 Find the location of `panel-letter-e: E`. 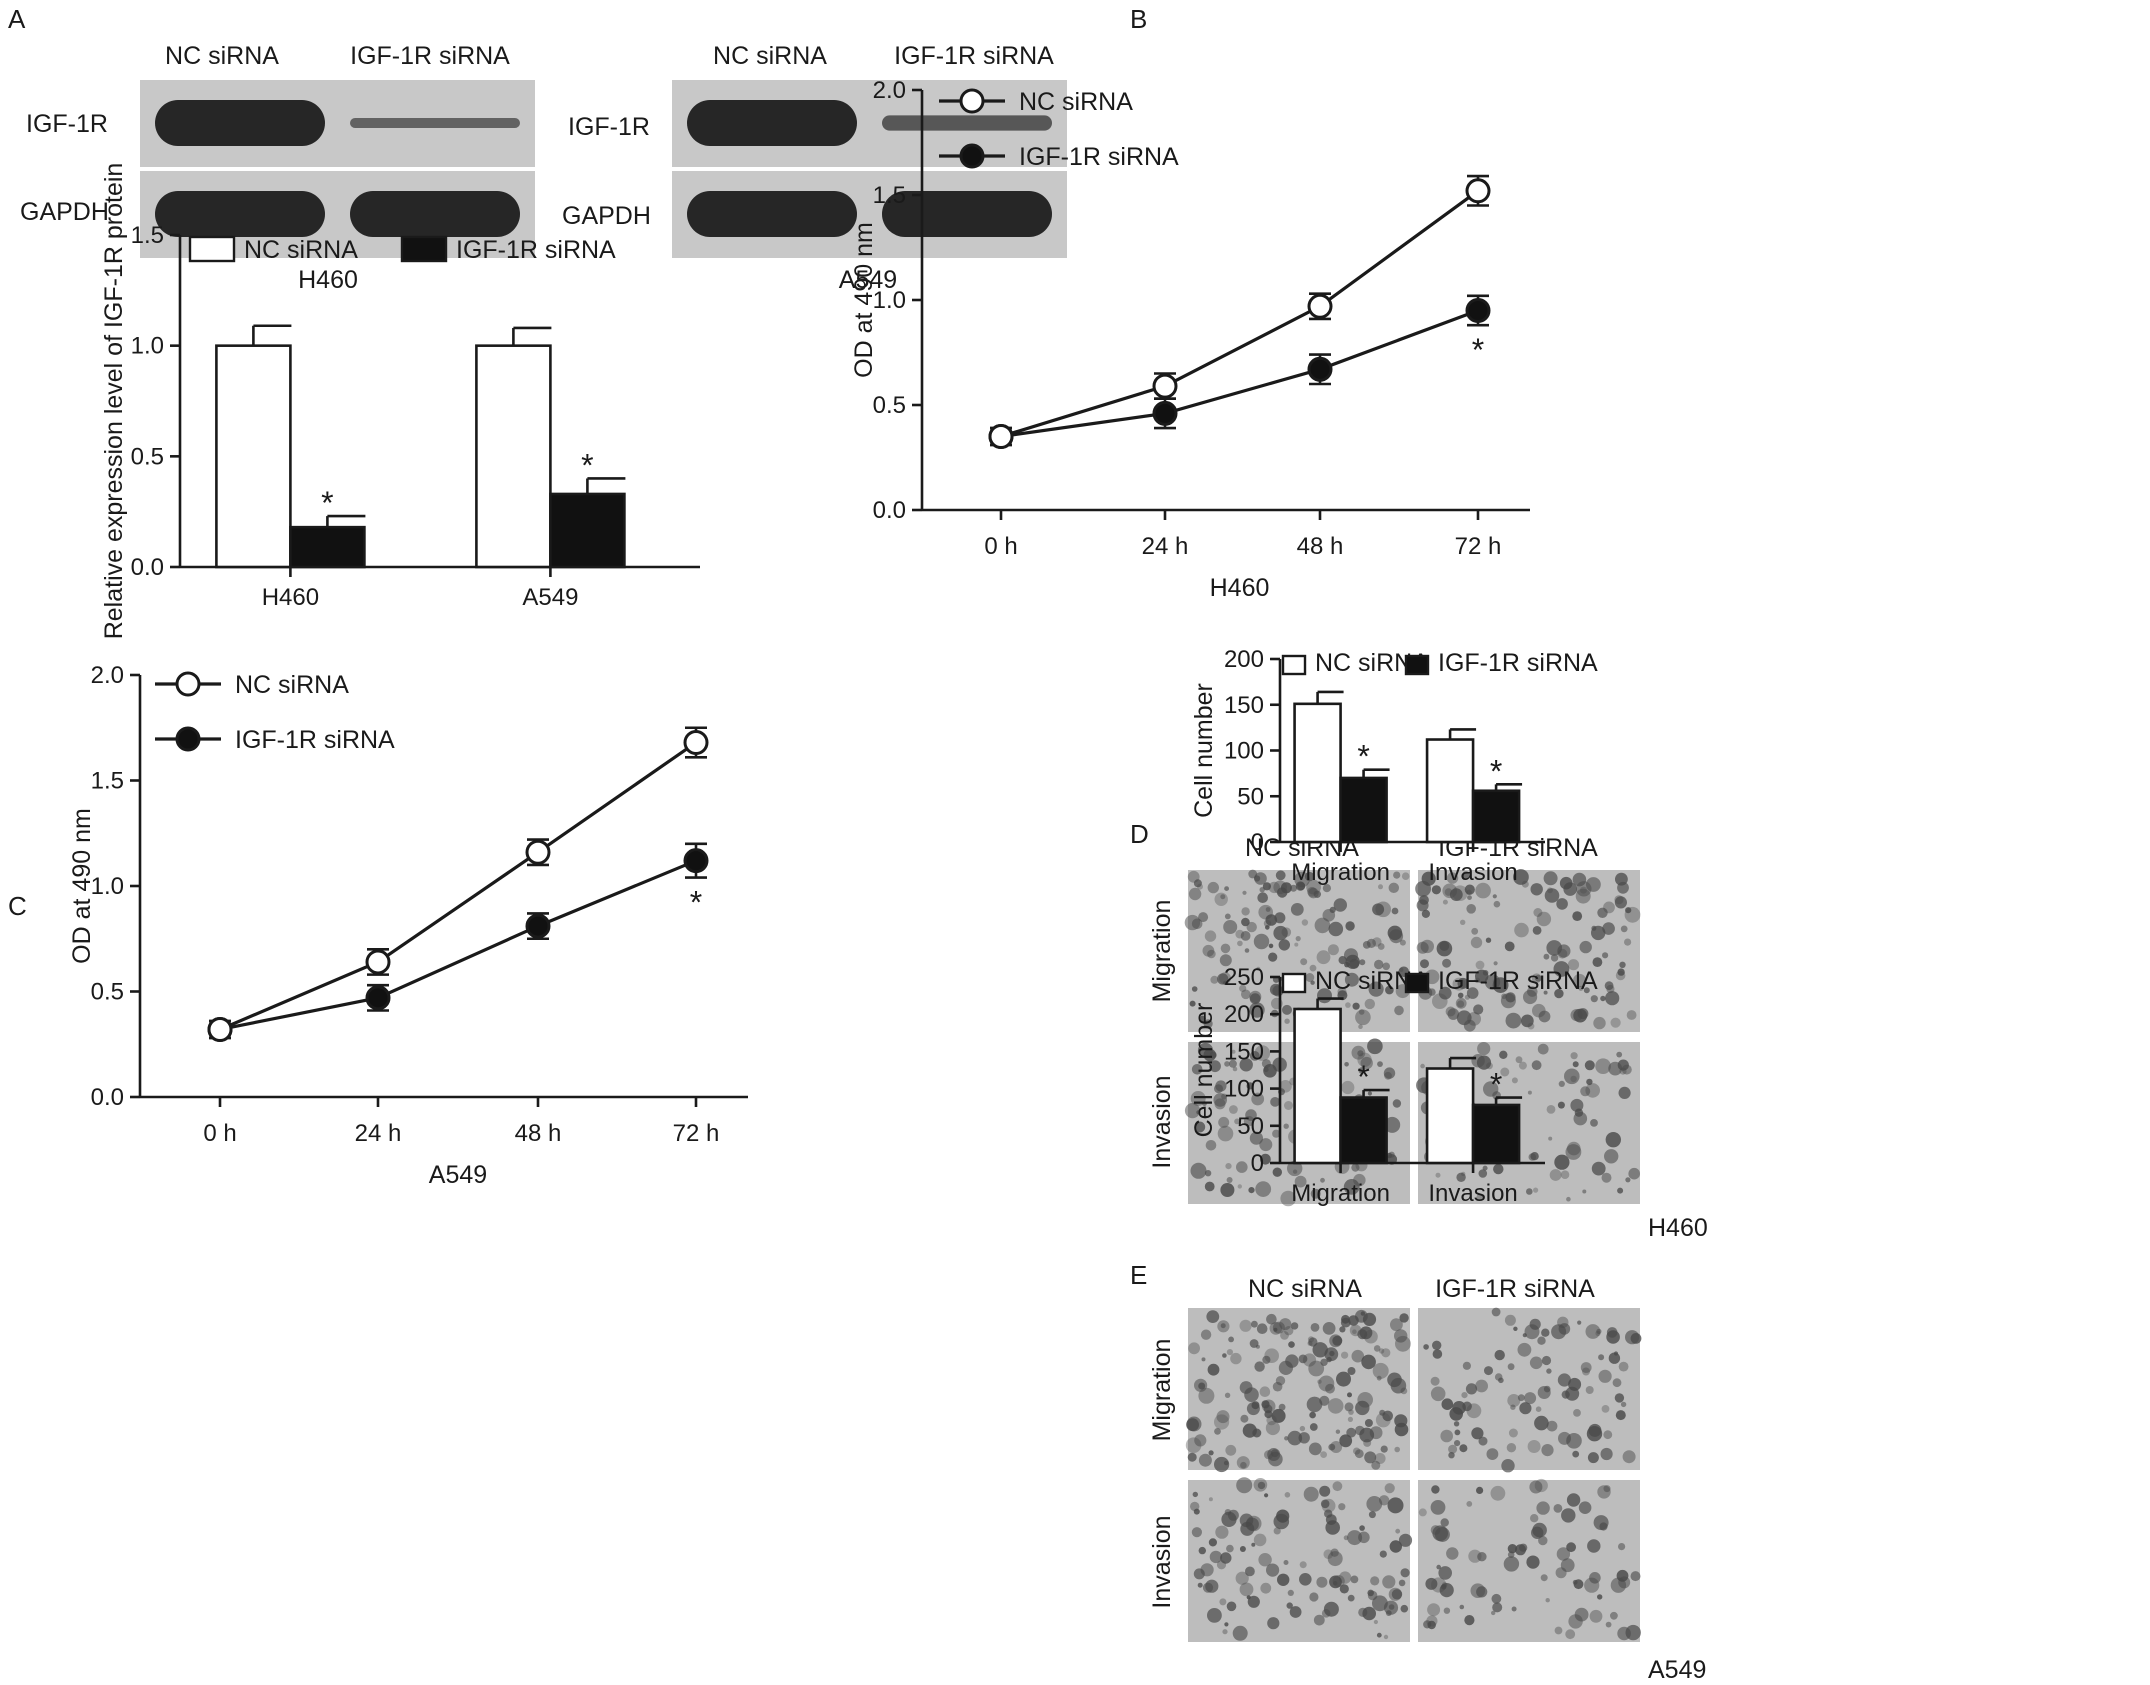

panel-letter-e: E is located at coordinates (1138, 1275).